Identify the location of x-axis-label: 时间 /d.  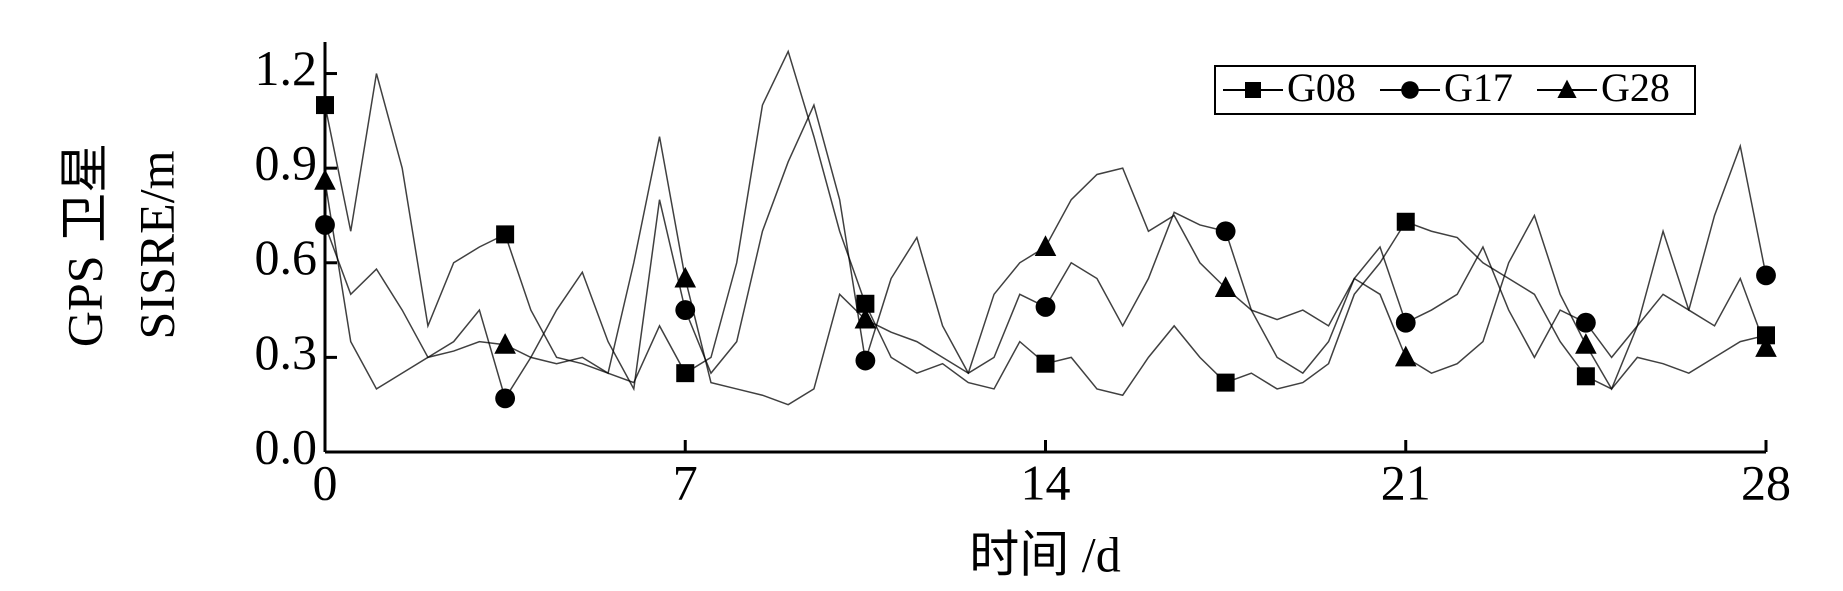
(1044, 554).